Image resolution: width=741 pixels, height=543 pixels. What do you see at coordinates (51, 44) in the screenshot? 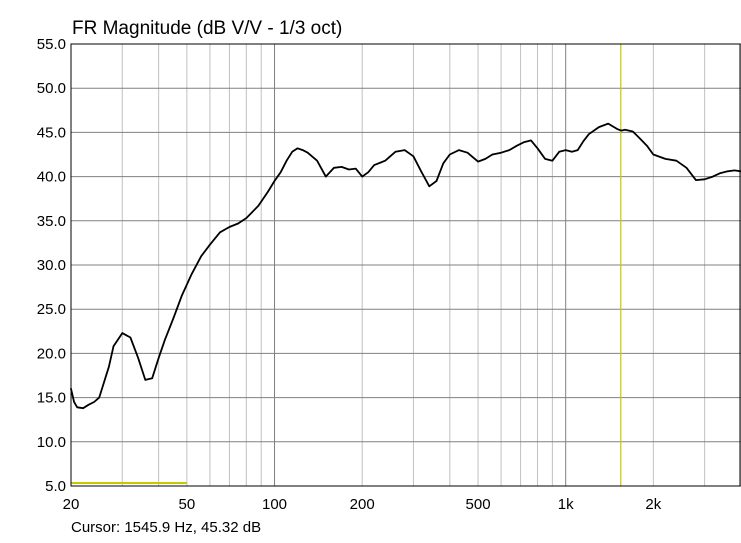
I see `y-tick-label: 55.0` at bounding box center [51, 44].